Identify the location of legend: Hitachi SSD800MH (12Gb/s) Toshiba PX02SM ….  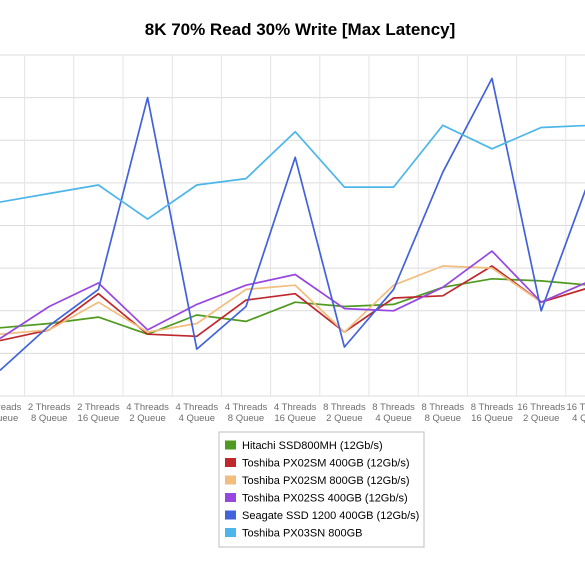
(321, 489).